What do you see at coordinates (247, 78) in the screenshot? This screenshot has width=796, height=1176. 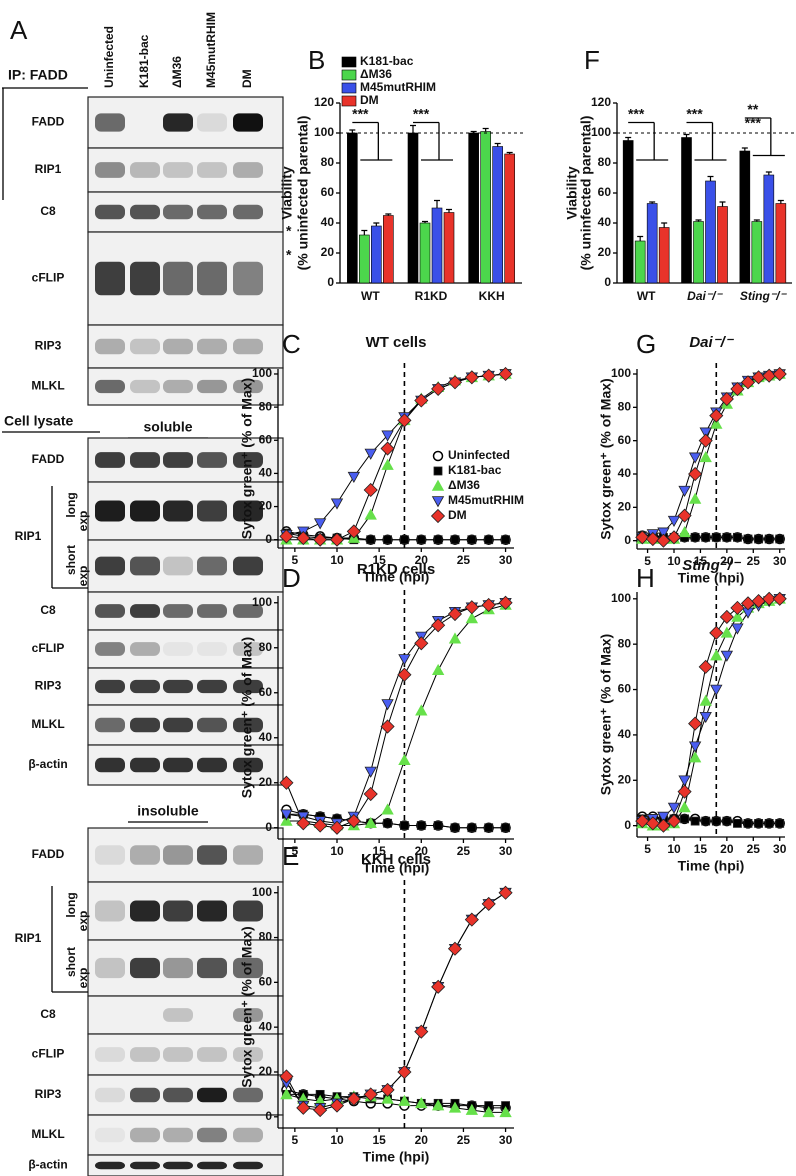 I see `lane-label: DM` at bounding box center [247, 78].